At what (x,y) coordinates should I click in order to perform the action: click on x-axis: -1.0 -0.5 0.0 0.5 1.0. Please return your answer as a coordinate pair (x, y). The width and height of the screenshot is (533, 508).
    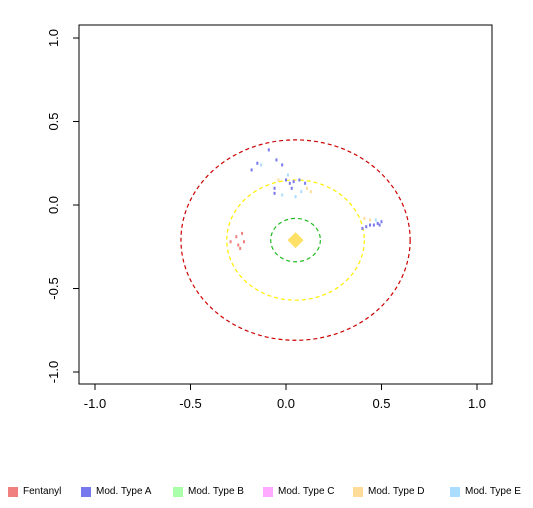
    Looking at the image, I should click on (285, 397).